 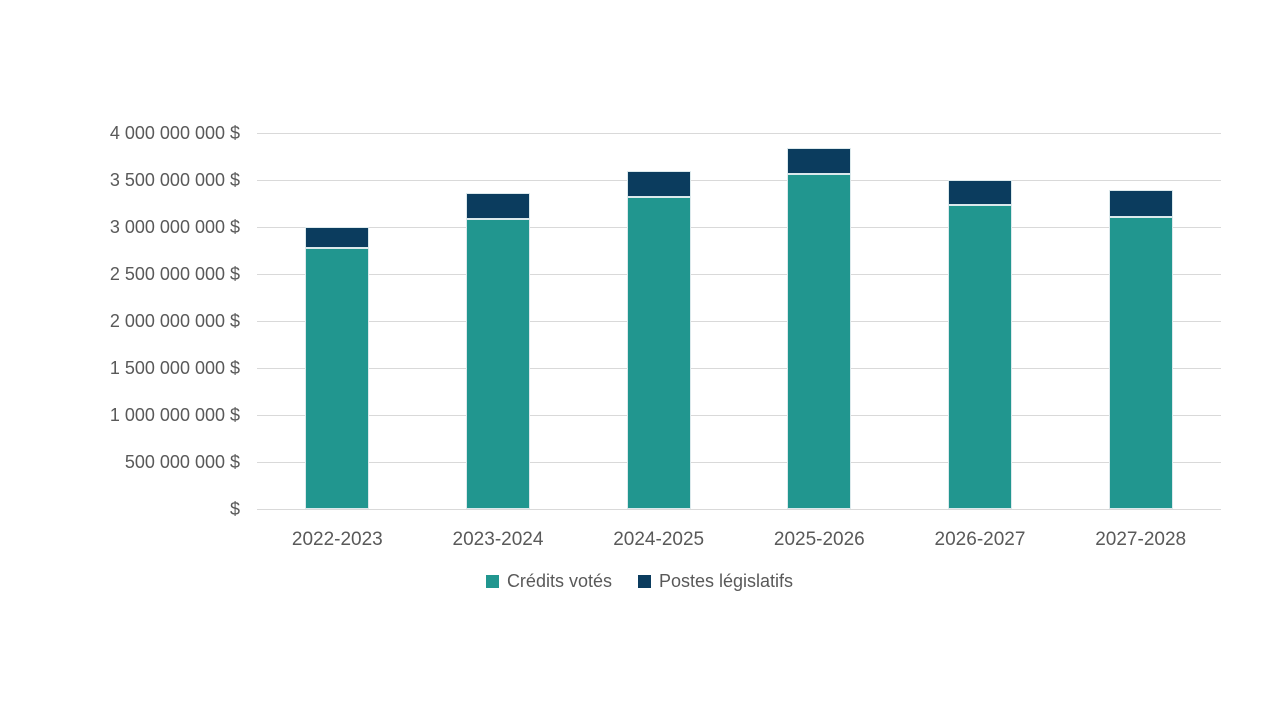 What do you see at coordinates (182, 461) in the screenshot?
I see `y-axis-tick-label: 500 000 000 $` at bounding box center [182, 461].